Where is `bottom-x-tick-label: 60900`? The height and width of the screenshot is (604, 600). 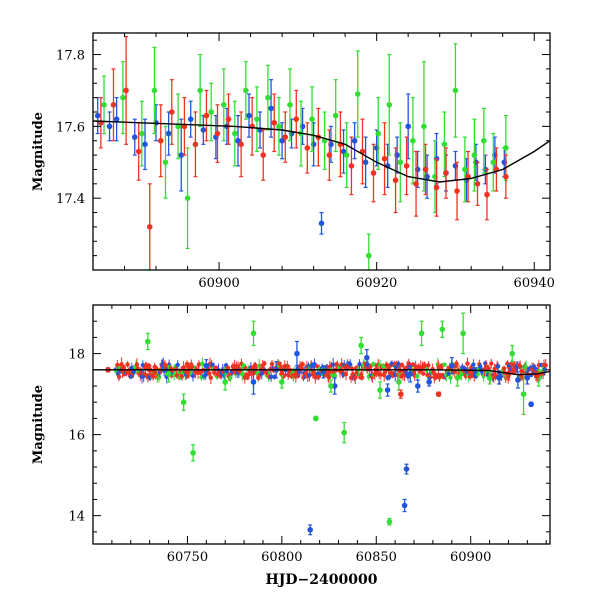 bottom-x-tick-label: 60900 is located at coordinates (470, 557).